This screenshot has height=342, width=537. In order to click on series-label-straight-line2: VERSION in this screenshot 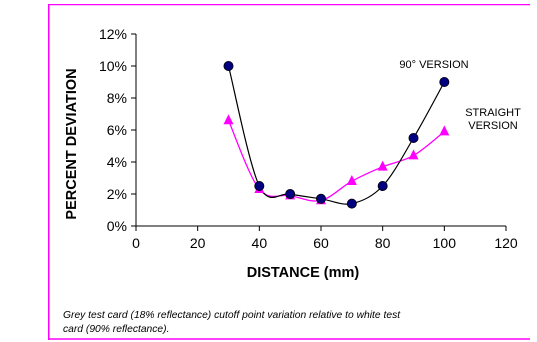, I will do `click(493, 126)`.